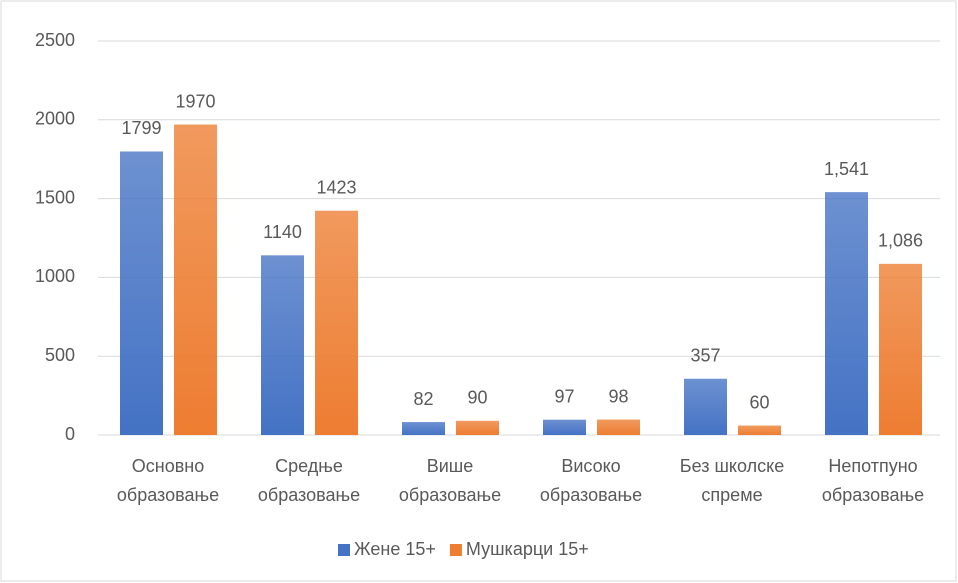  I want to click on y-tick-label: 1500, so click(55, 197).